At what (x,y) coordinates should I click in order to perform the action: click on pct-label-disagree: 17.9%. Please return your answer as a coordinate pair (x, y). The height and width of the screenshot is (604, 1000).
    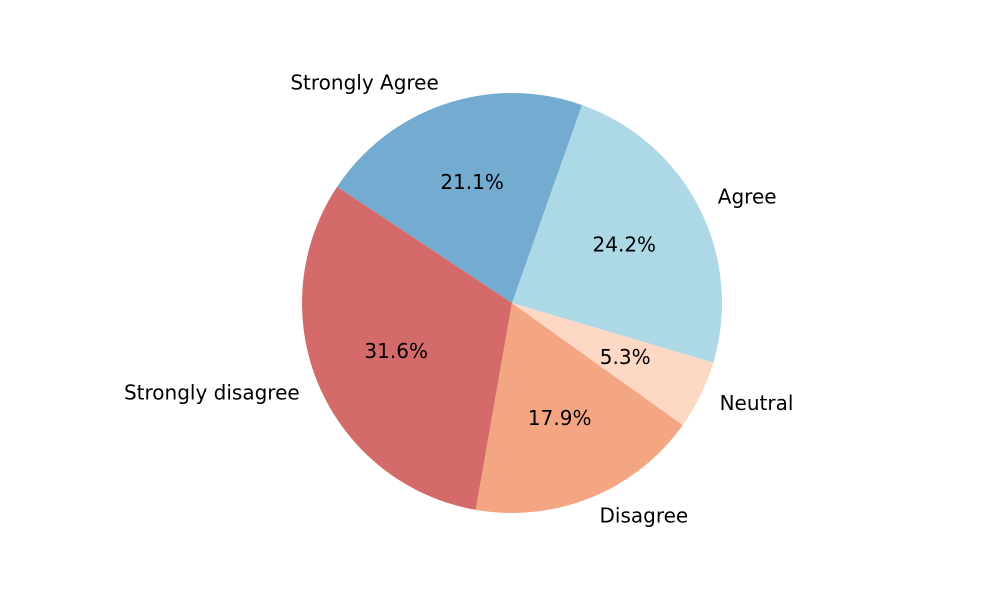
    Looking at the image, I should click on (560, 418).